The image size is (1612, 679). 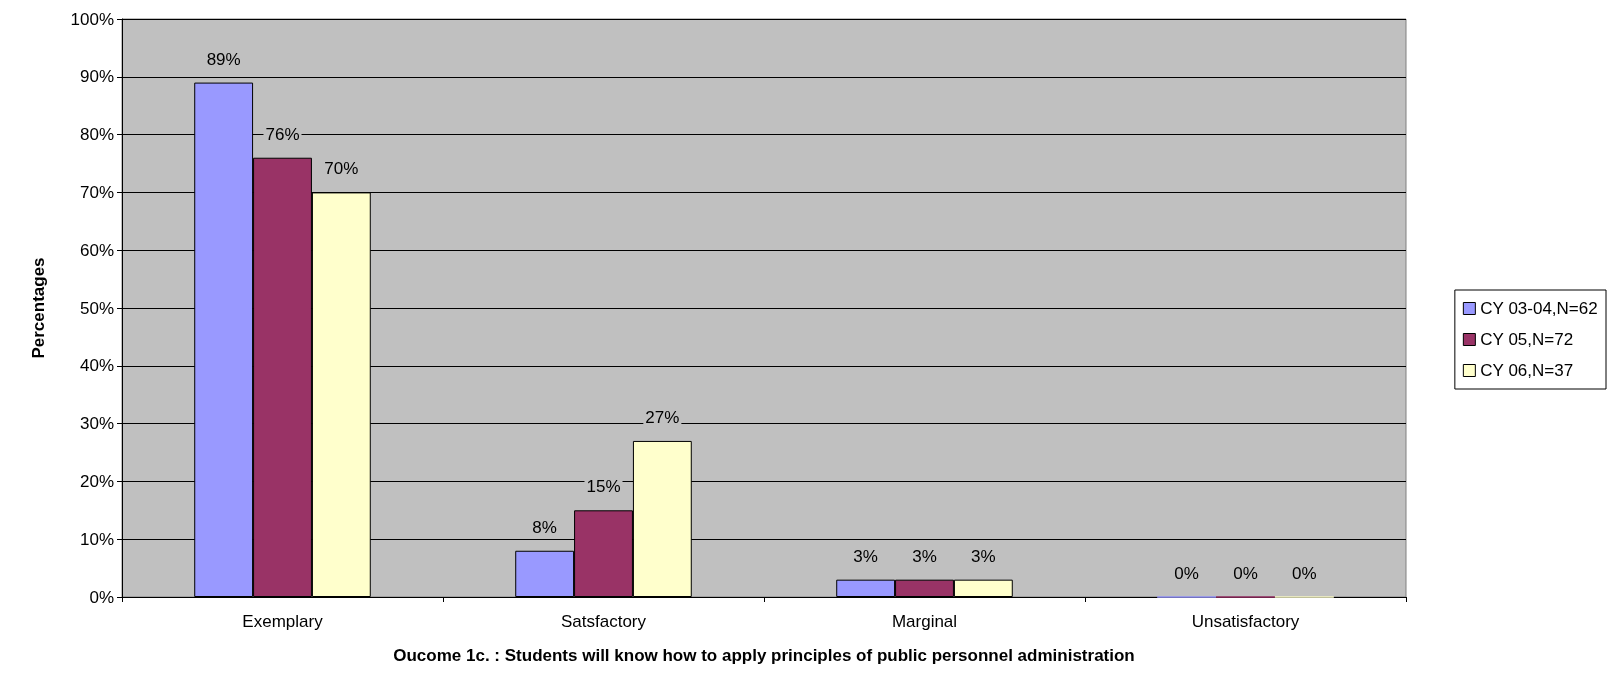 What do you see at coordinates (96, 308) in the screenshot?
I see `y-tick-label: 50%` at bounding box center [96, 308].